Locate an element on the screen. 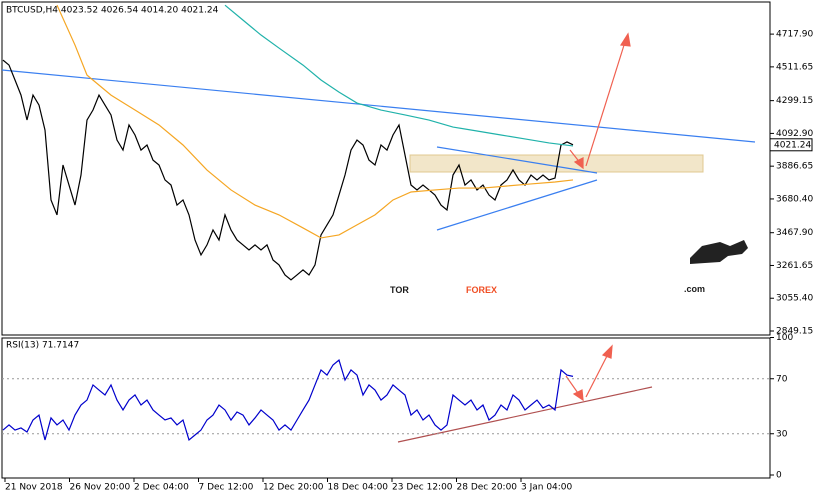  bull-logo is located at coordinates (719, 252).